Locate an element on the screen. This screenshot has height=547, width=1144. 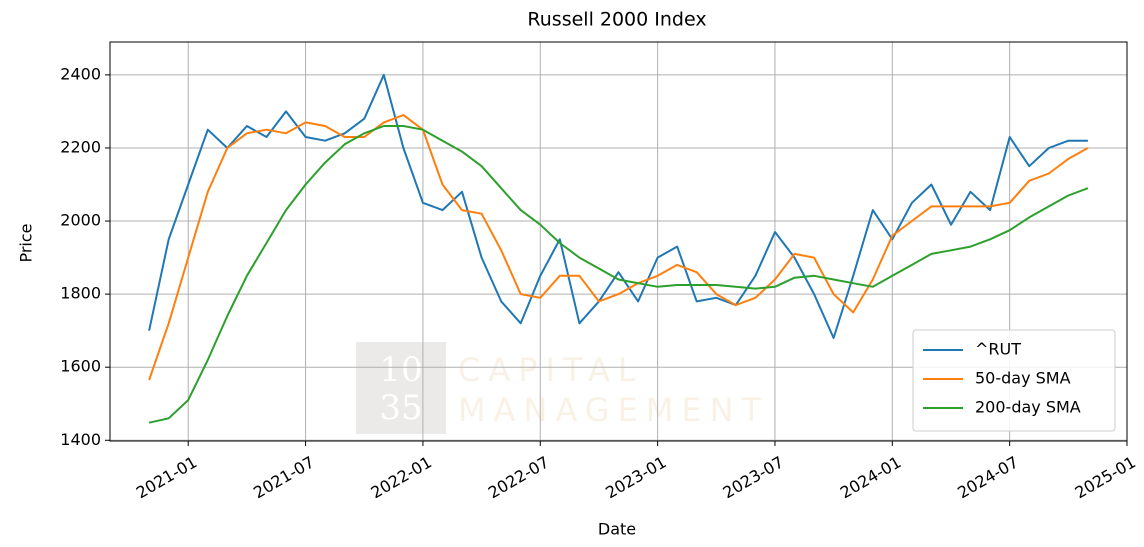
x-tick-label: 2021-01 is located at coordinates (166, 477).